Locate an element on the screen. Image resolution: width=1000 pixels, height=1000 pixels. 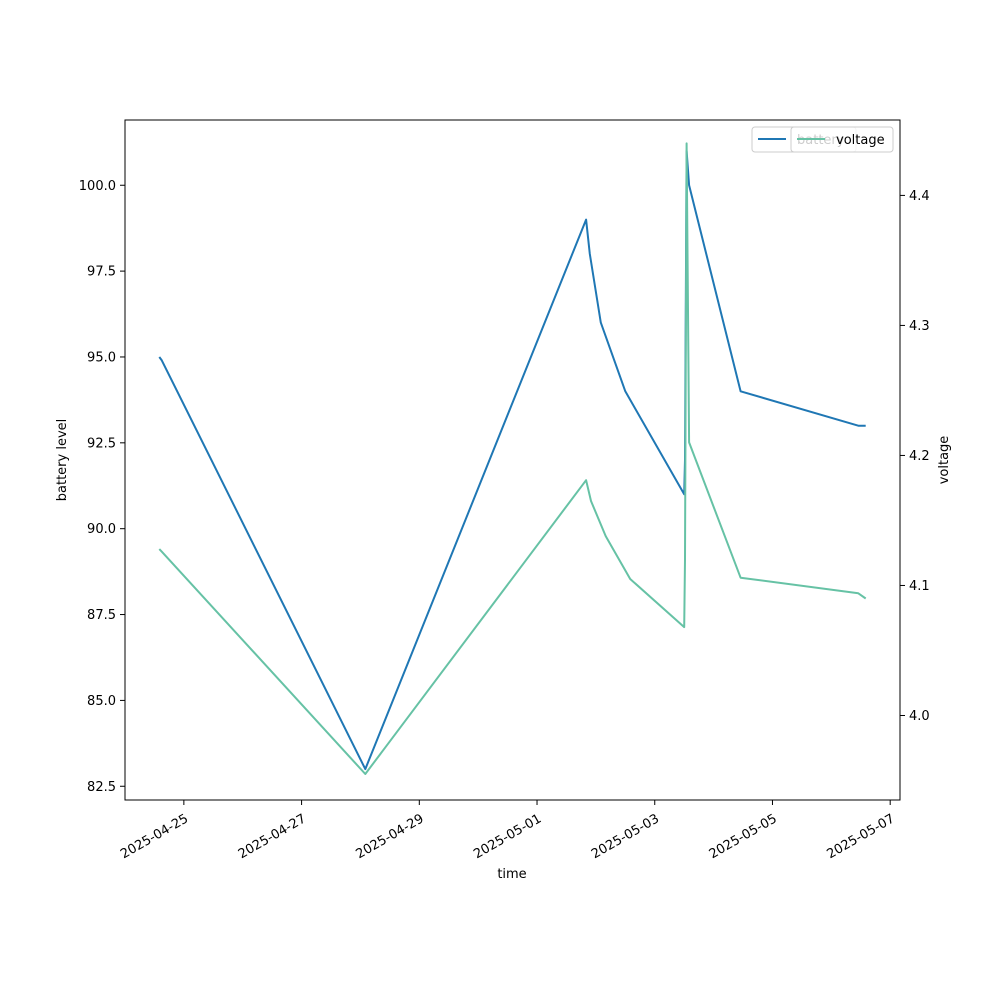
y-right-axis-title: voltage is located at coordinates (944, 460).